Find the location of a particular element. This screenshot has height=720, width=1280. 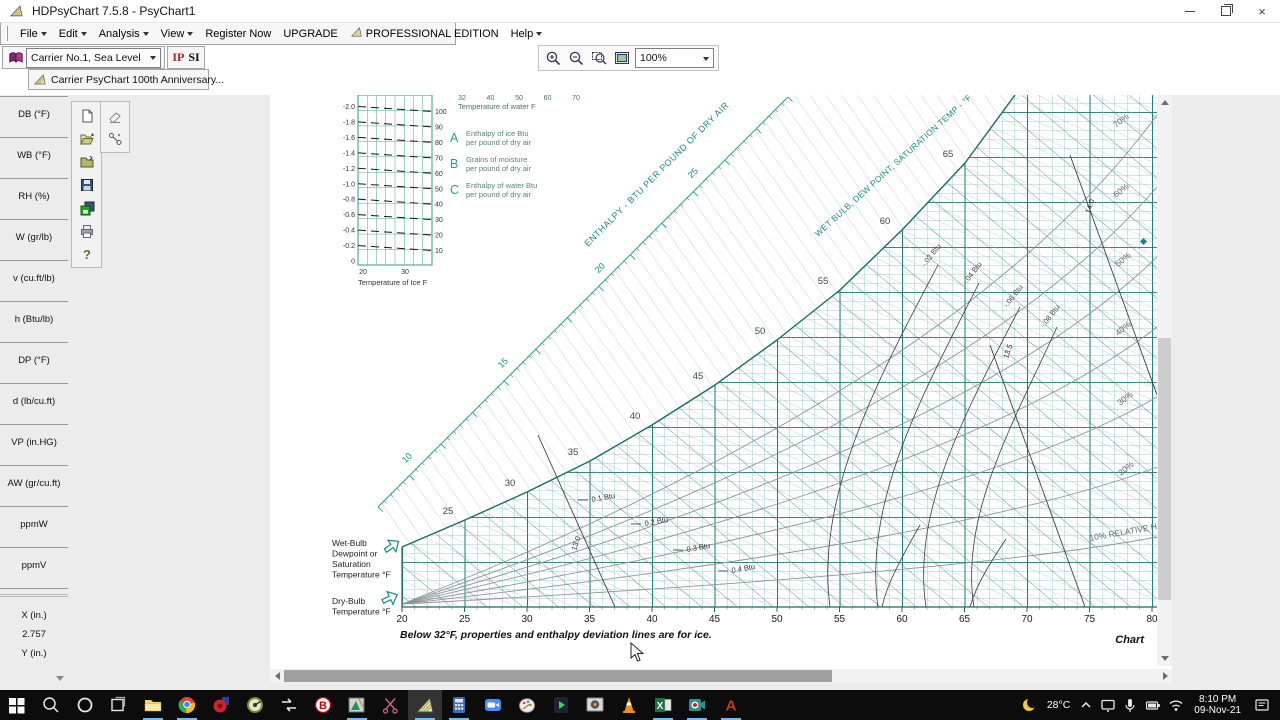

menu-item-label: View is located at coordinates (172, 33).